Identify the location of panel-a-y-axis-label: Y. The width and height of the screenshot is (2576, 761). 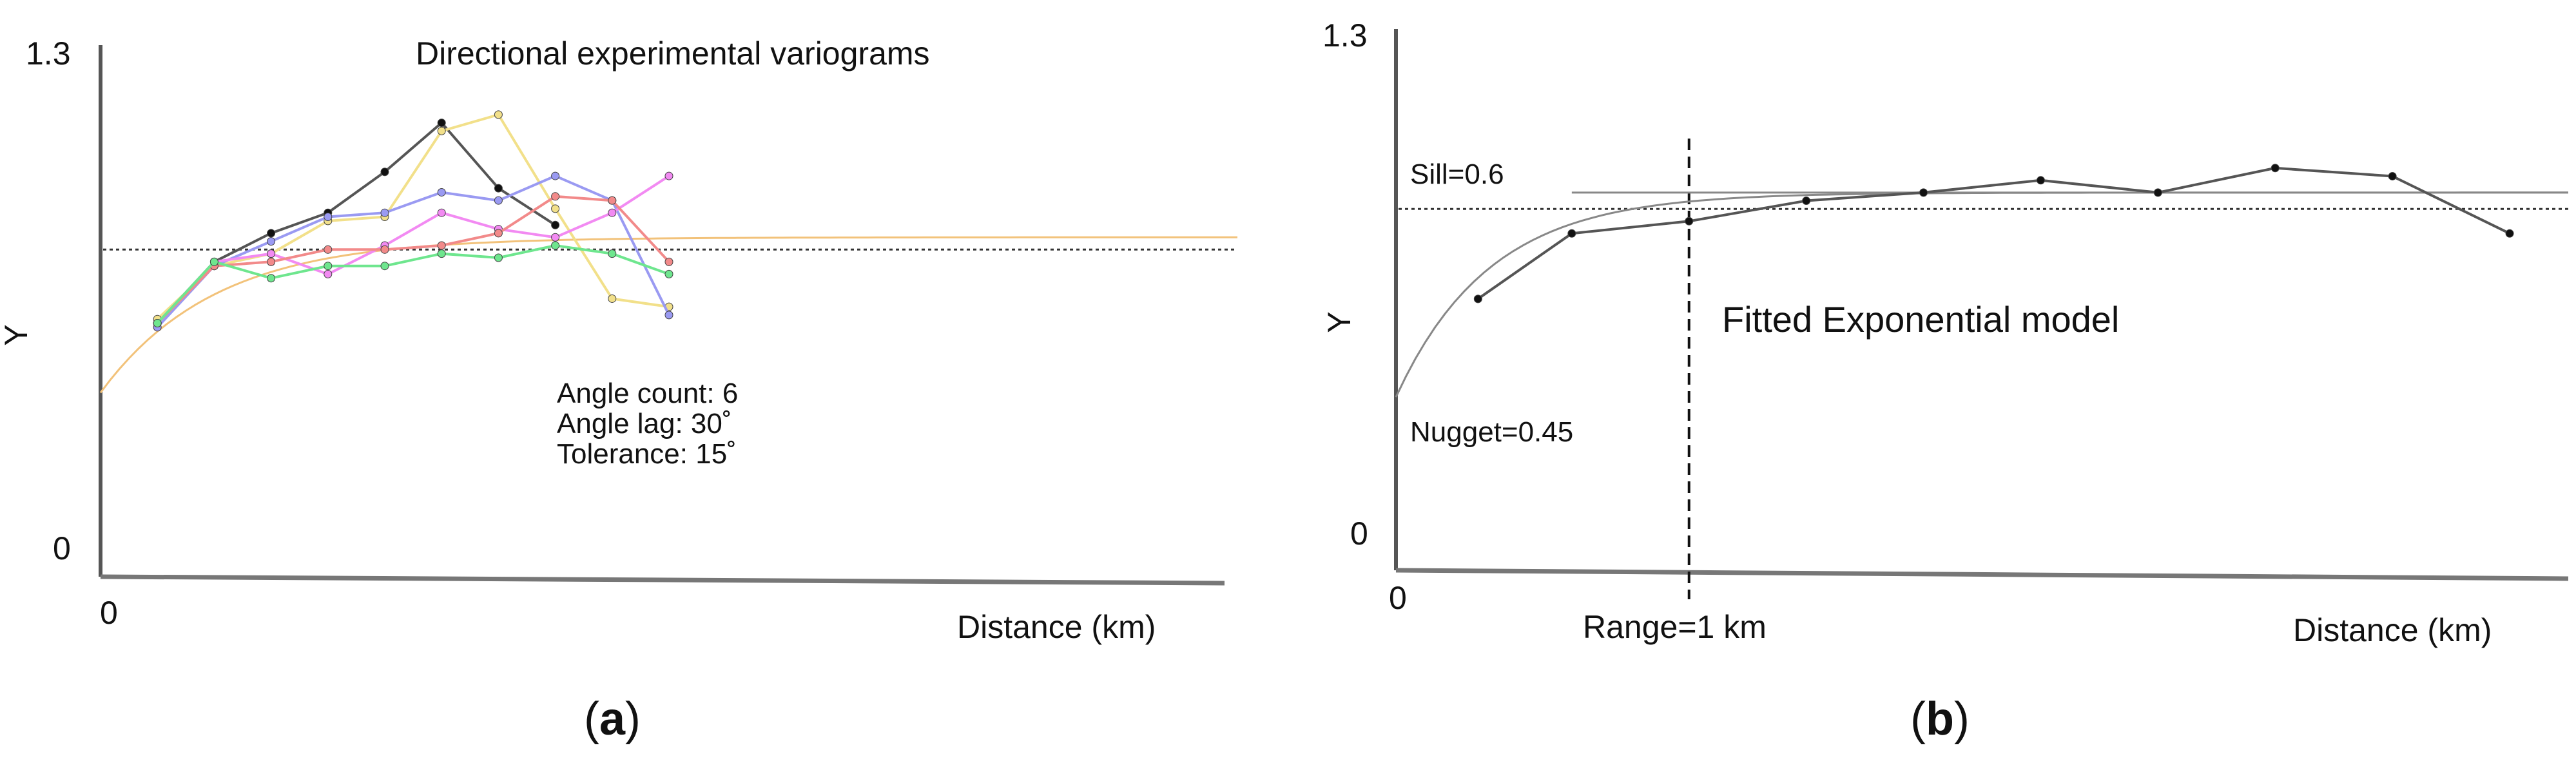
(17, 334).